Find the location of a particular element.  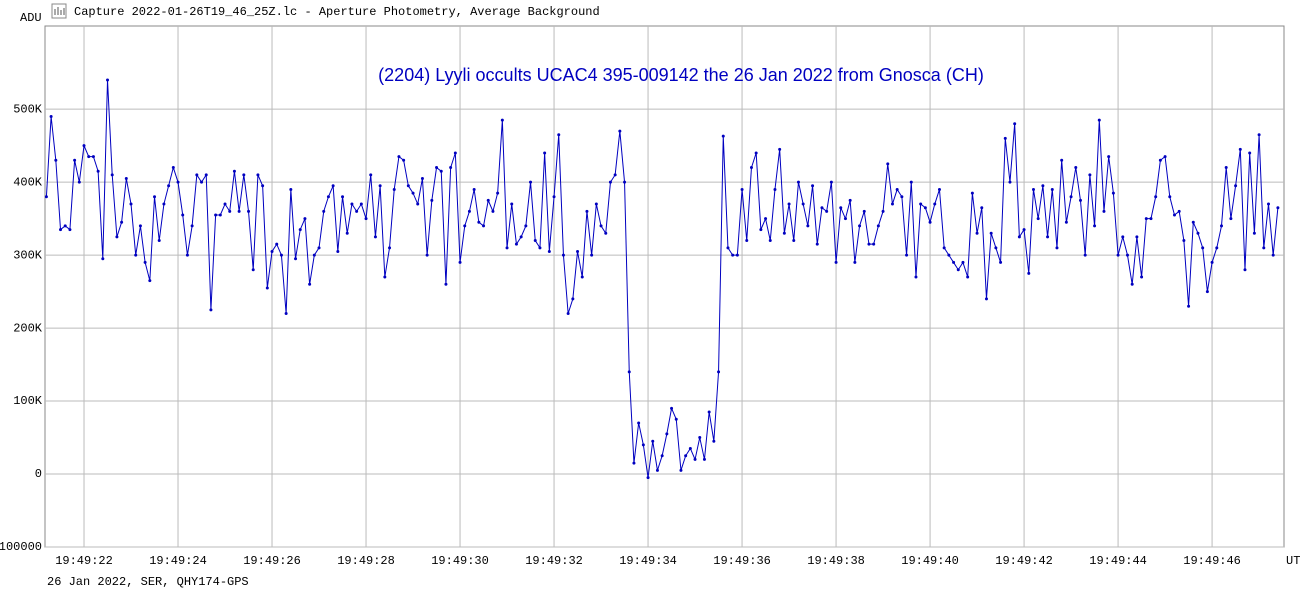

x-tick-label: 19:49:34 is located at coordinates (648, 561).